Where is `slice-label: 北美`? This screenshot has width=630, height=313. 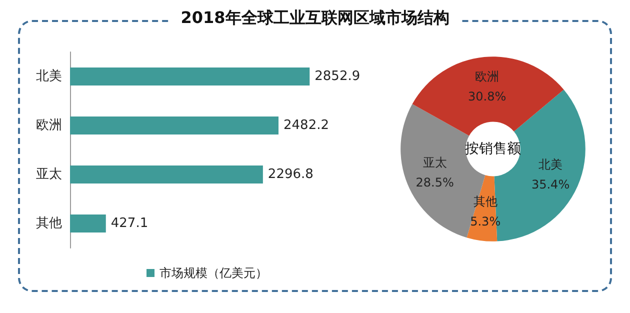 slice-label: 北美 is located at coordinates (550, 164).